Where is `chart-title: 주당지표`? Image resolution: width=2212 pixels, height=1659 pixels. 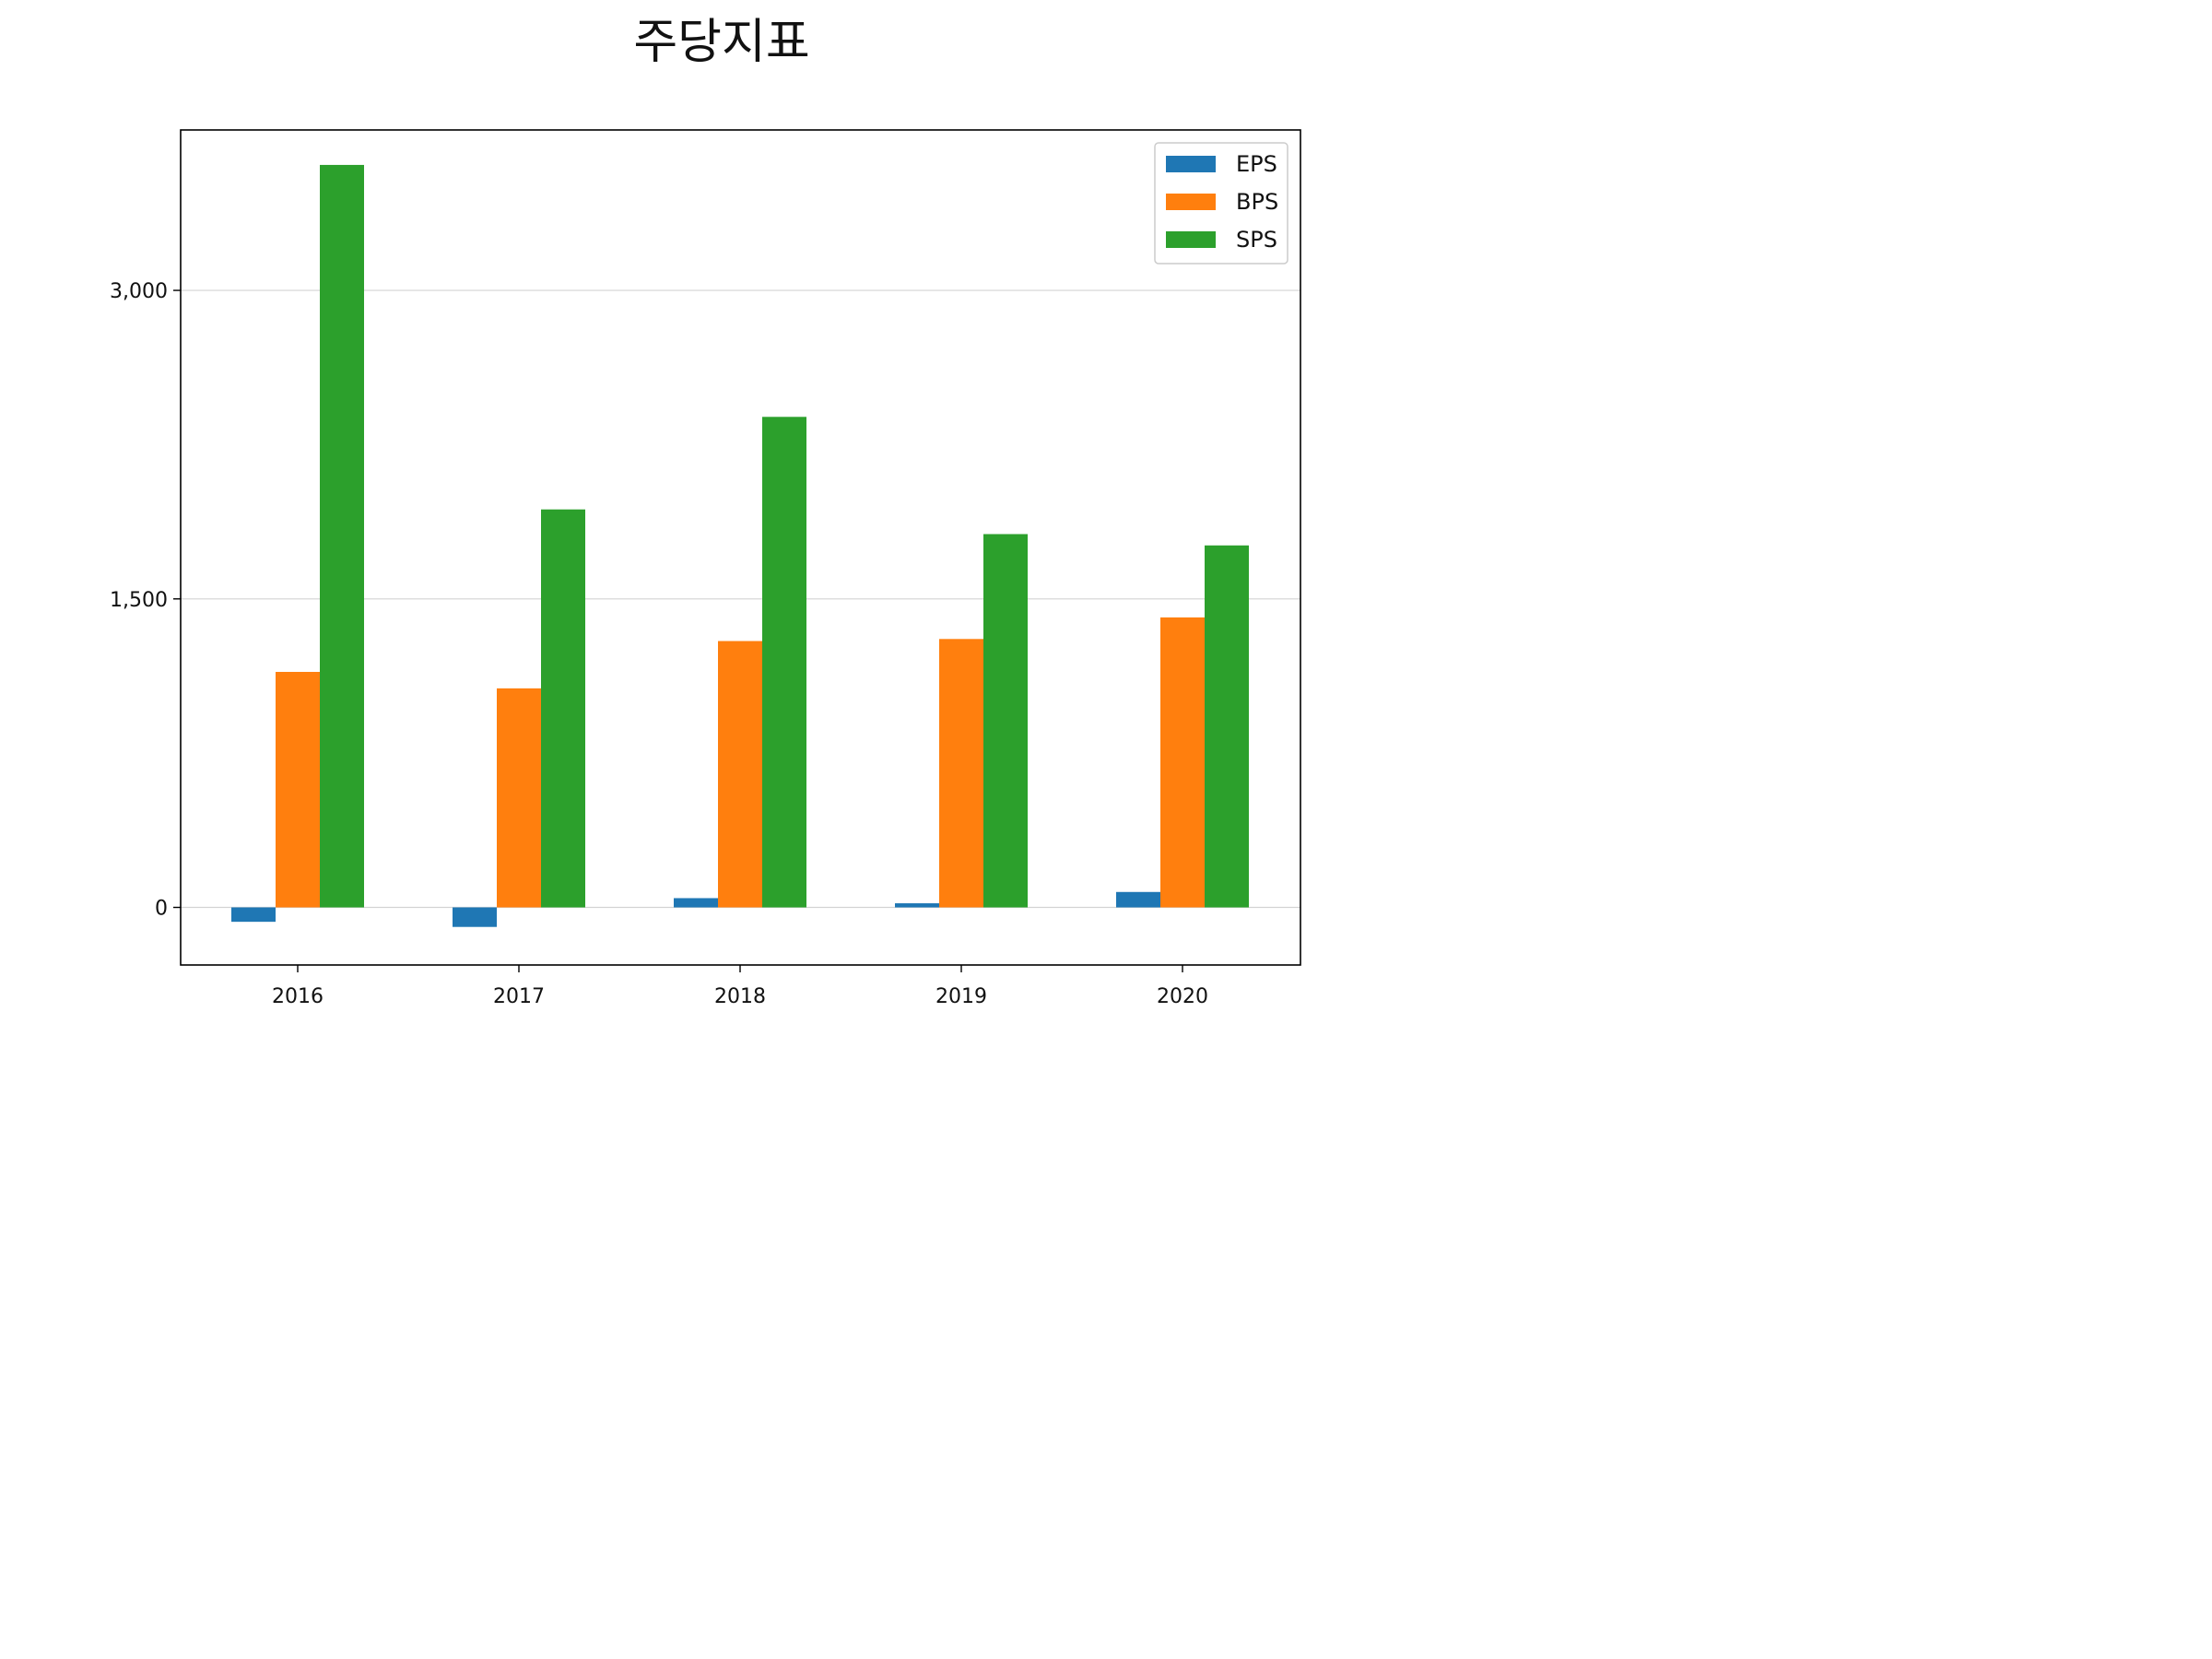 chart-title: 주당지표 is located at coordinates (721, 42).